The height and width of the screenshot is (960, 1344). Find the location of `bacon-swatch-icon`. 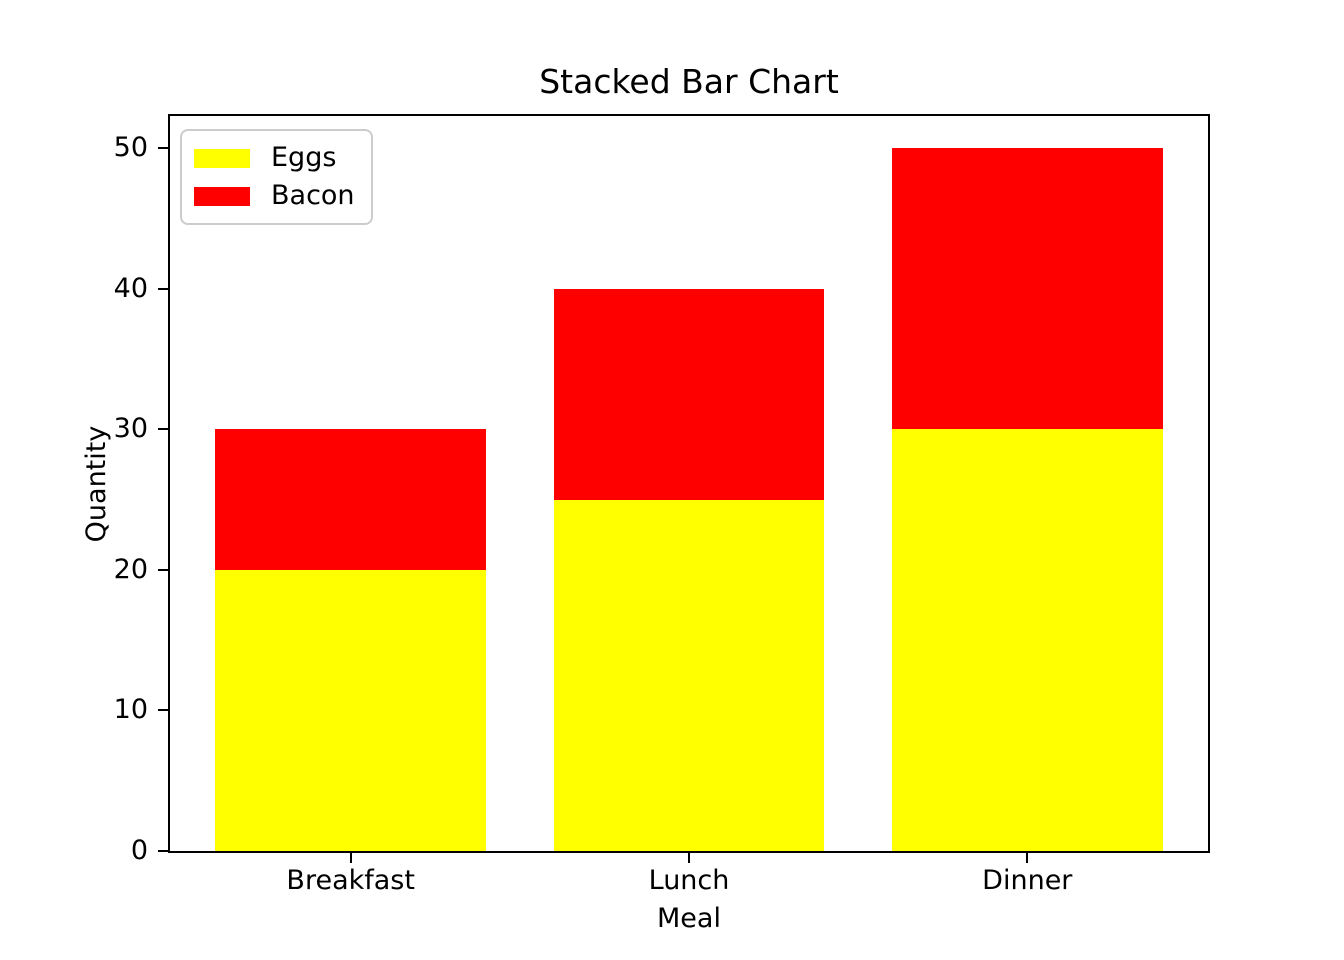

bacon-swatch-icon is located at coordinates (222, 196).